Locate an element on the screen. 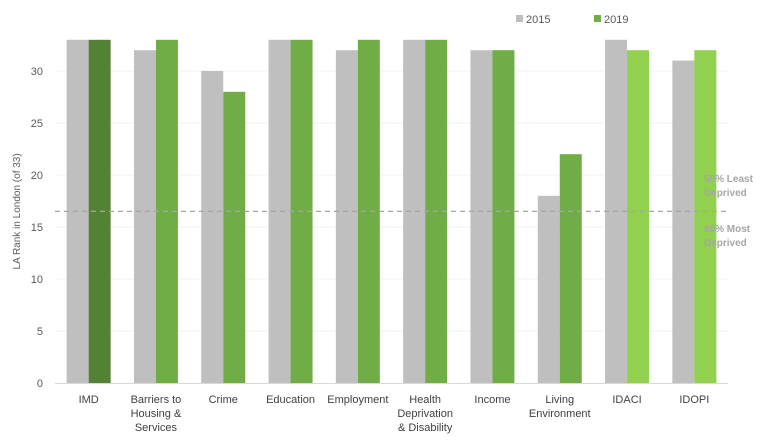 The width and height of the screenshot is (768, 446). y-tick-label: 10 is located at coordinates (37, 280).